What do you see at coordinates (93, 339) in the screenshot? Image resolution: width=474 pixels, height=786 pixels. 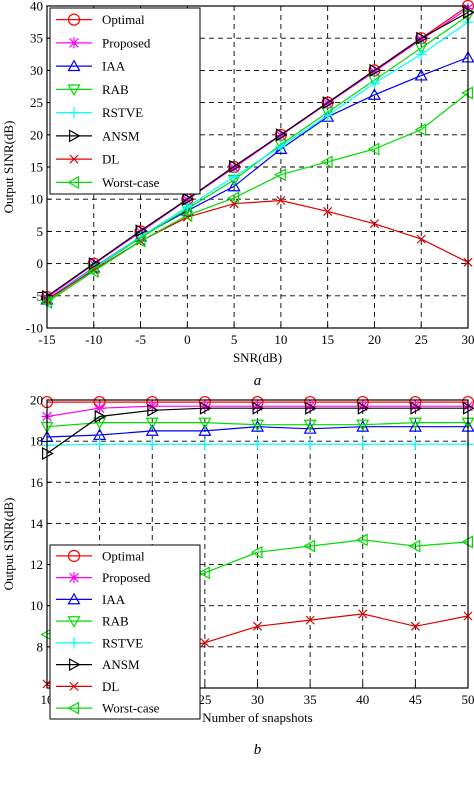 I see `x-tick-label: -10` at bounding box center [93, 339].